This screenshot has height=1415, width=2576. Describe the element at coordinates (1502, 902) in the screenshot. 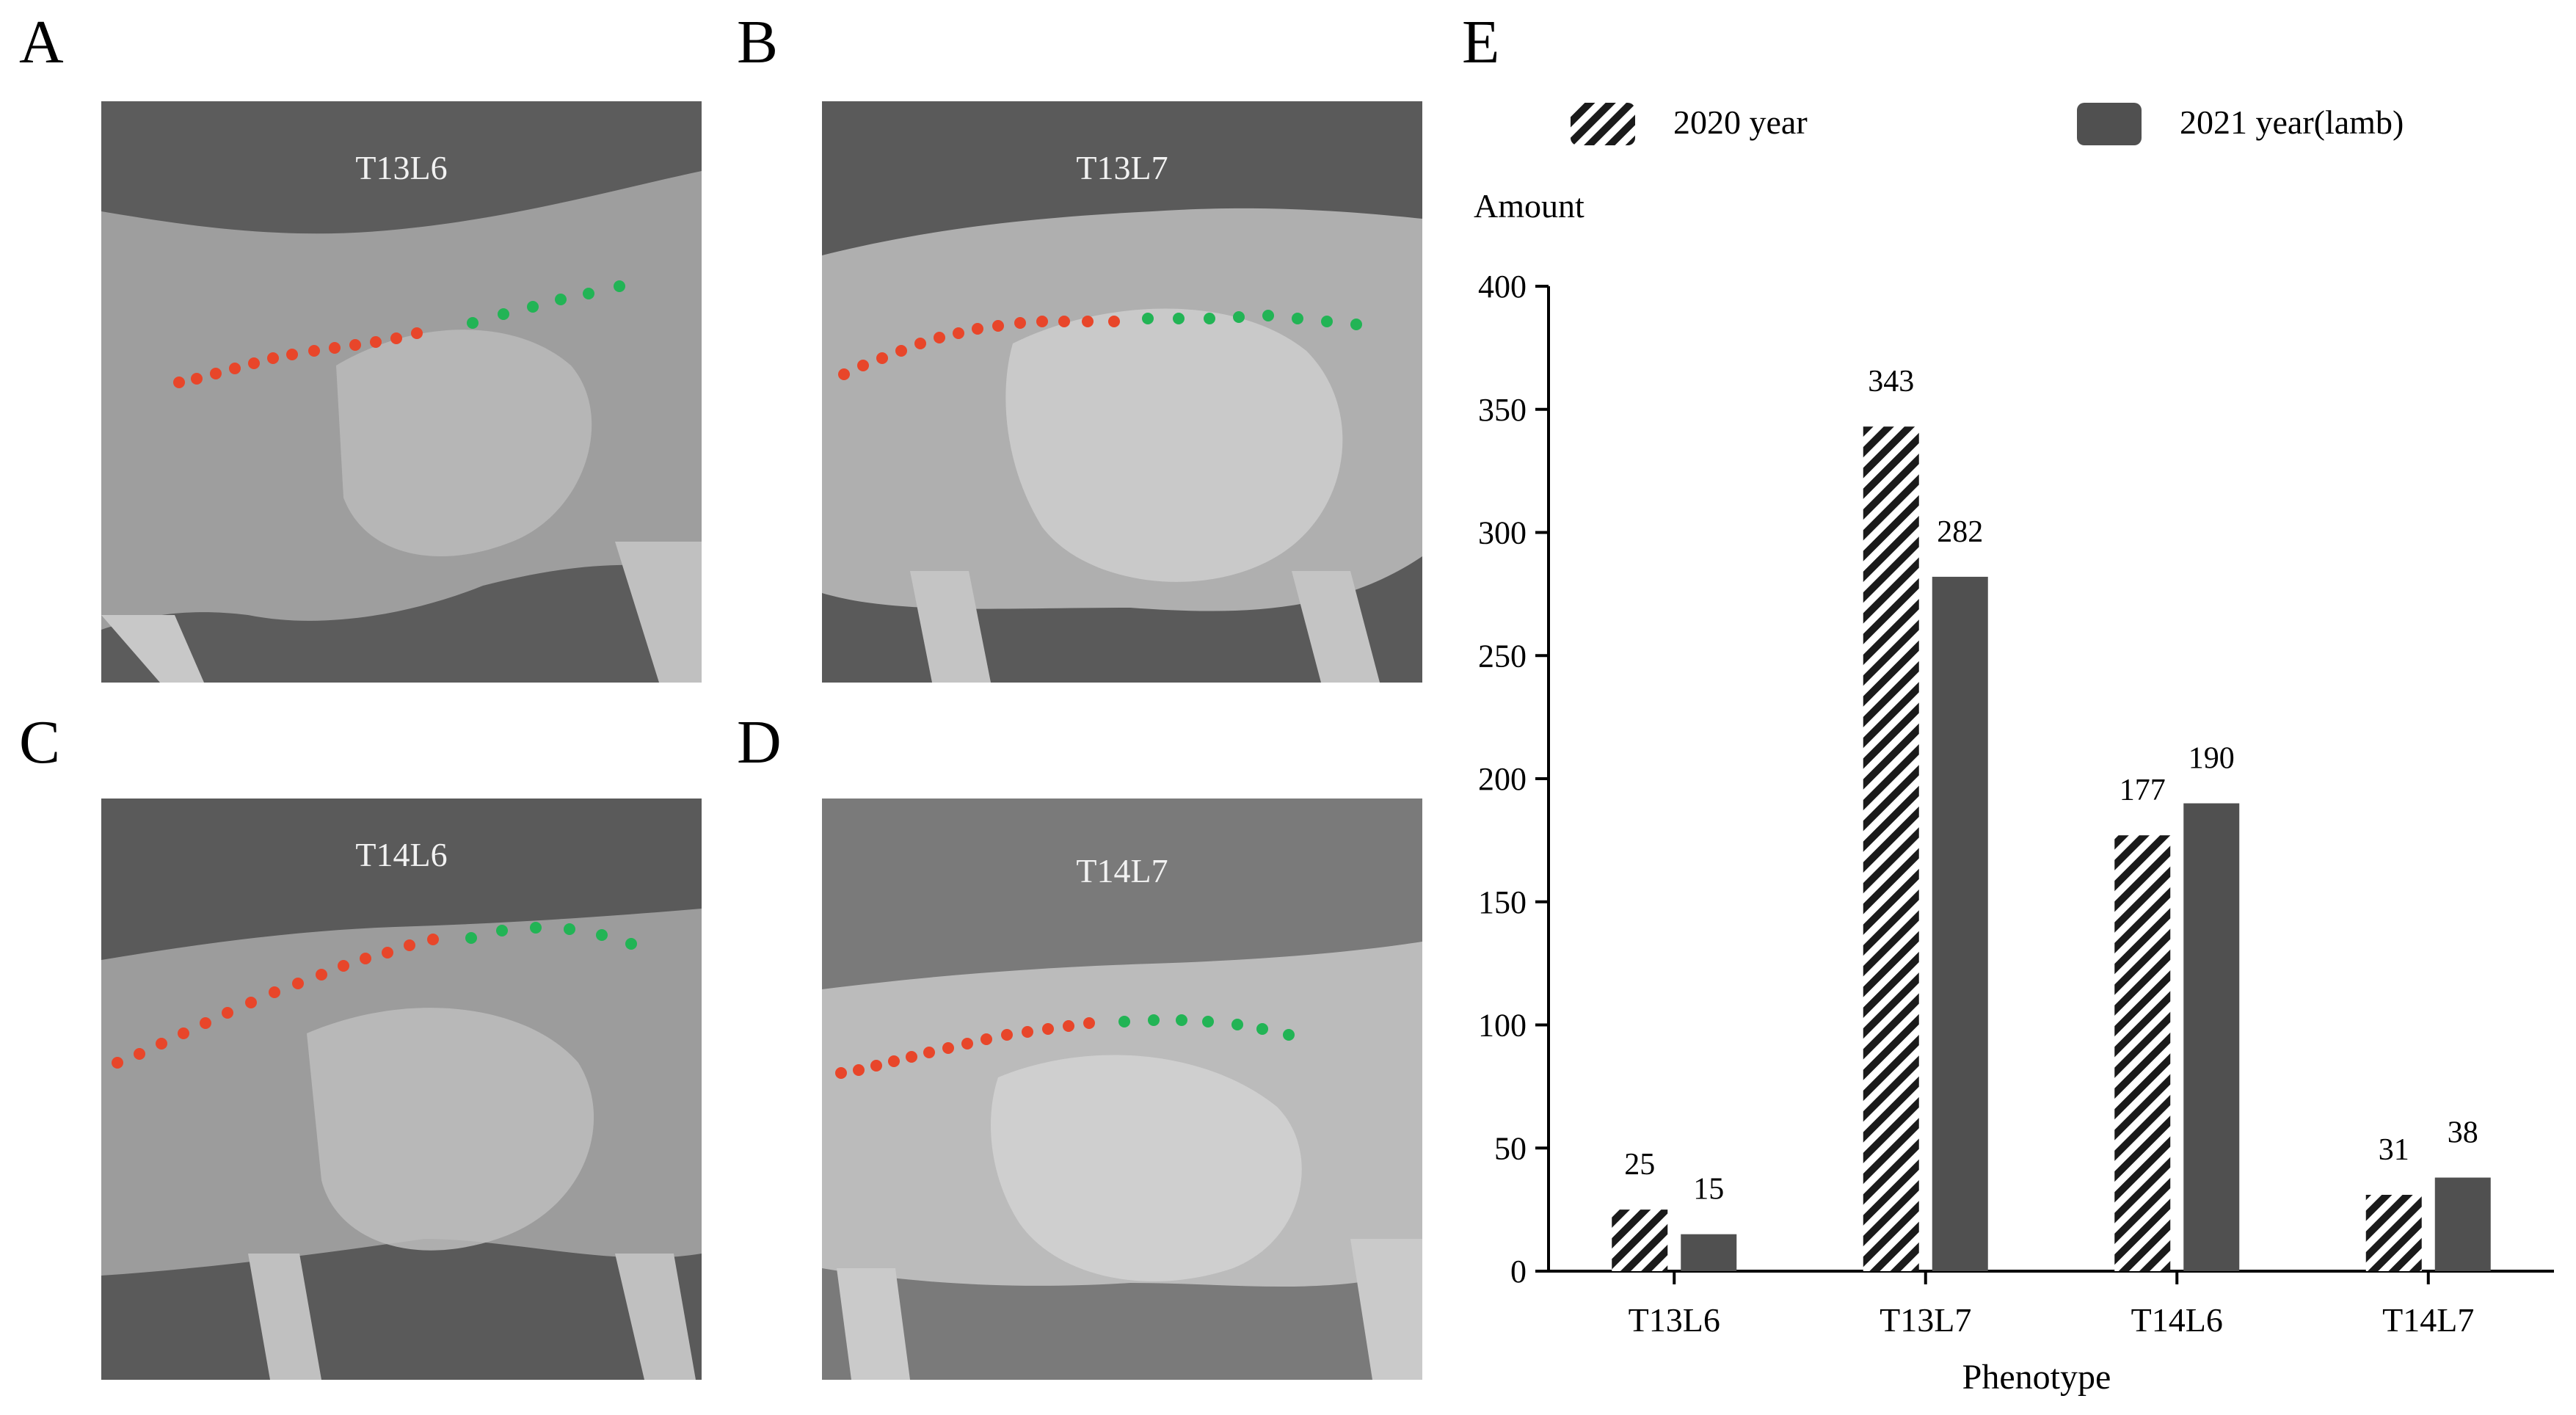

I see `y-tick-label: 150` at that location.